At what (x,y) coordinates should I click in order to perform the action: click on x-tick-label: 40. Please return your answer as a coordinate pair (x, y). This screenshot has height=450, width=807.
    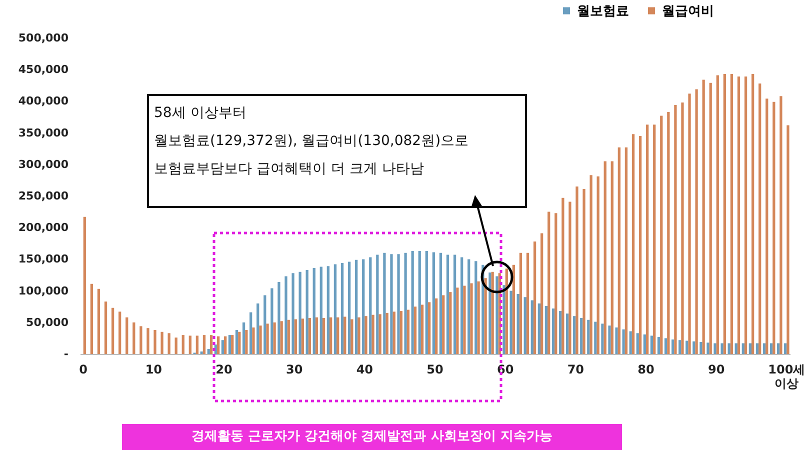
    Looking at the image, I should click on (365, 369).